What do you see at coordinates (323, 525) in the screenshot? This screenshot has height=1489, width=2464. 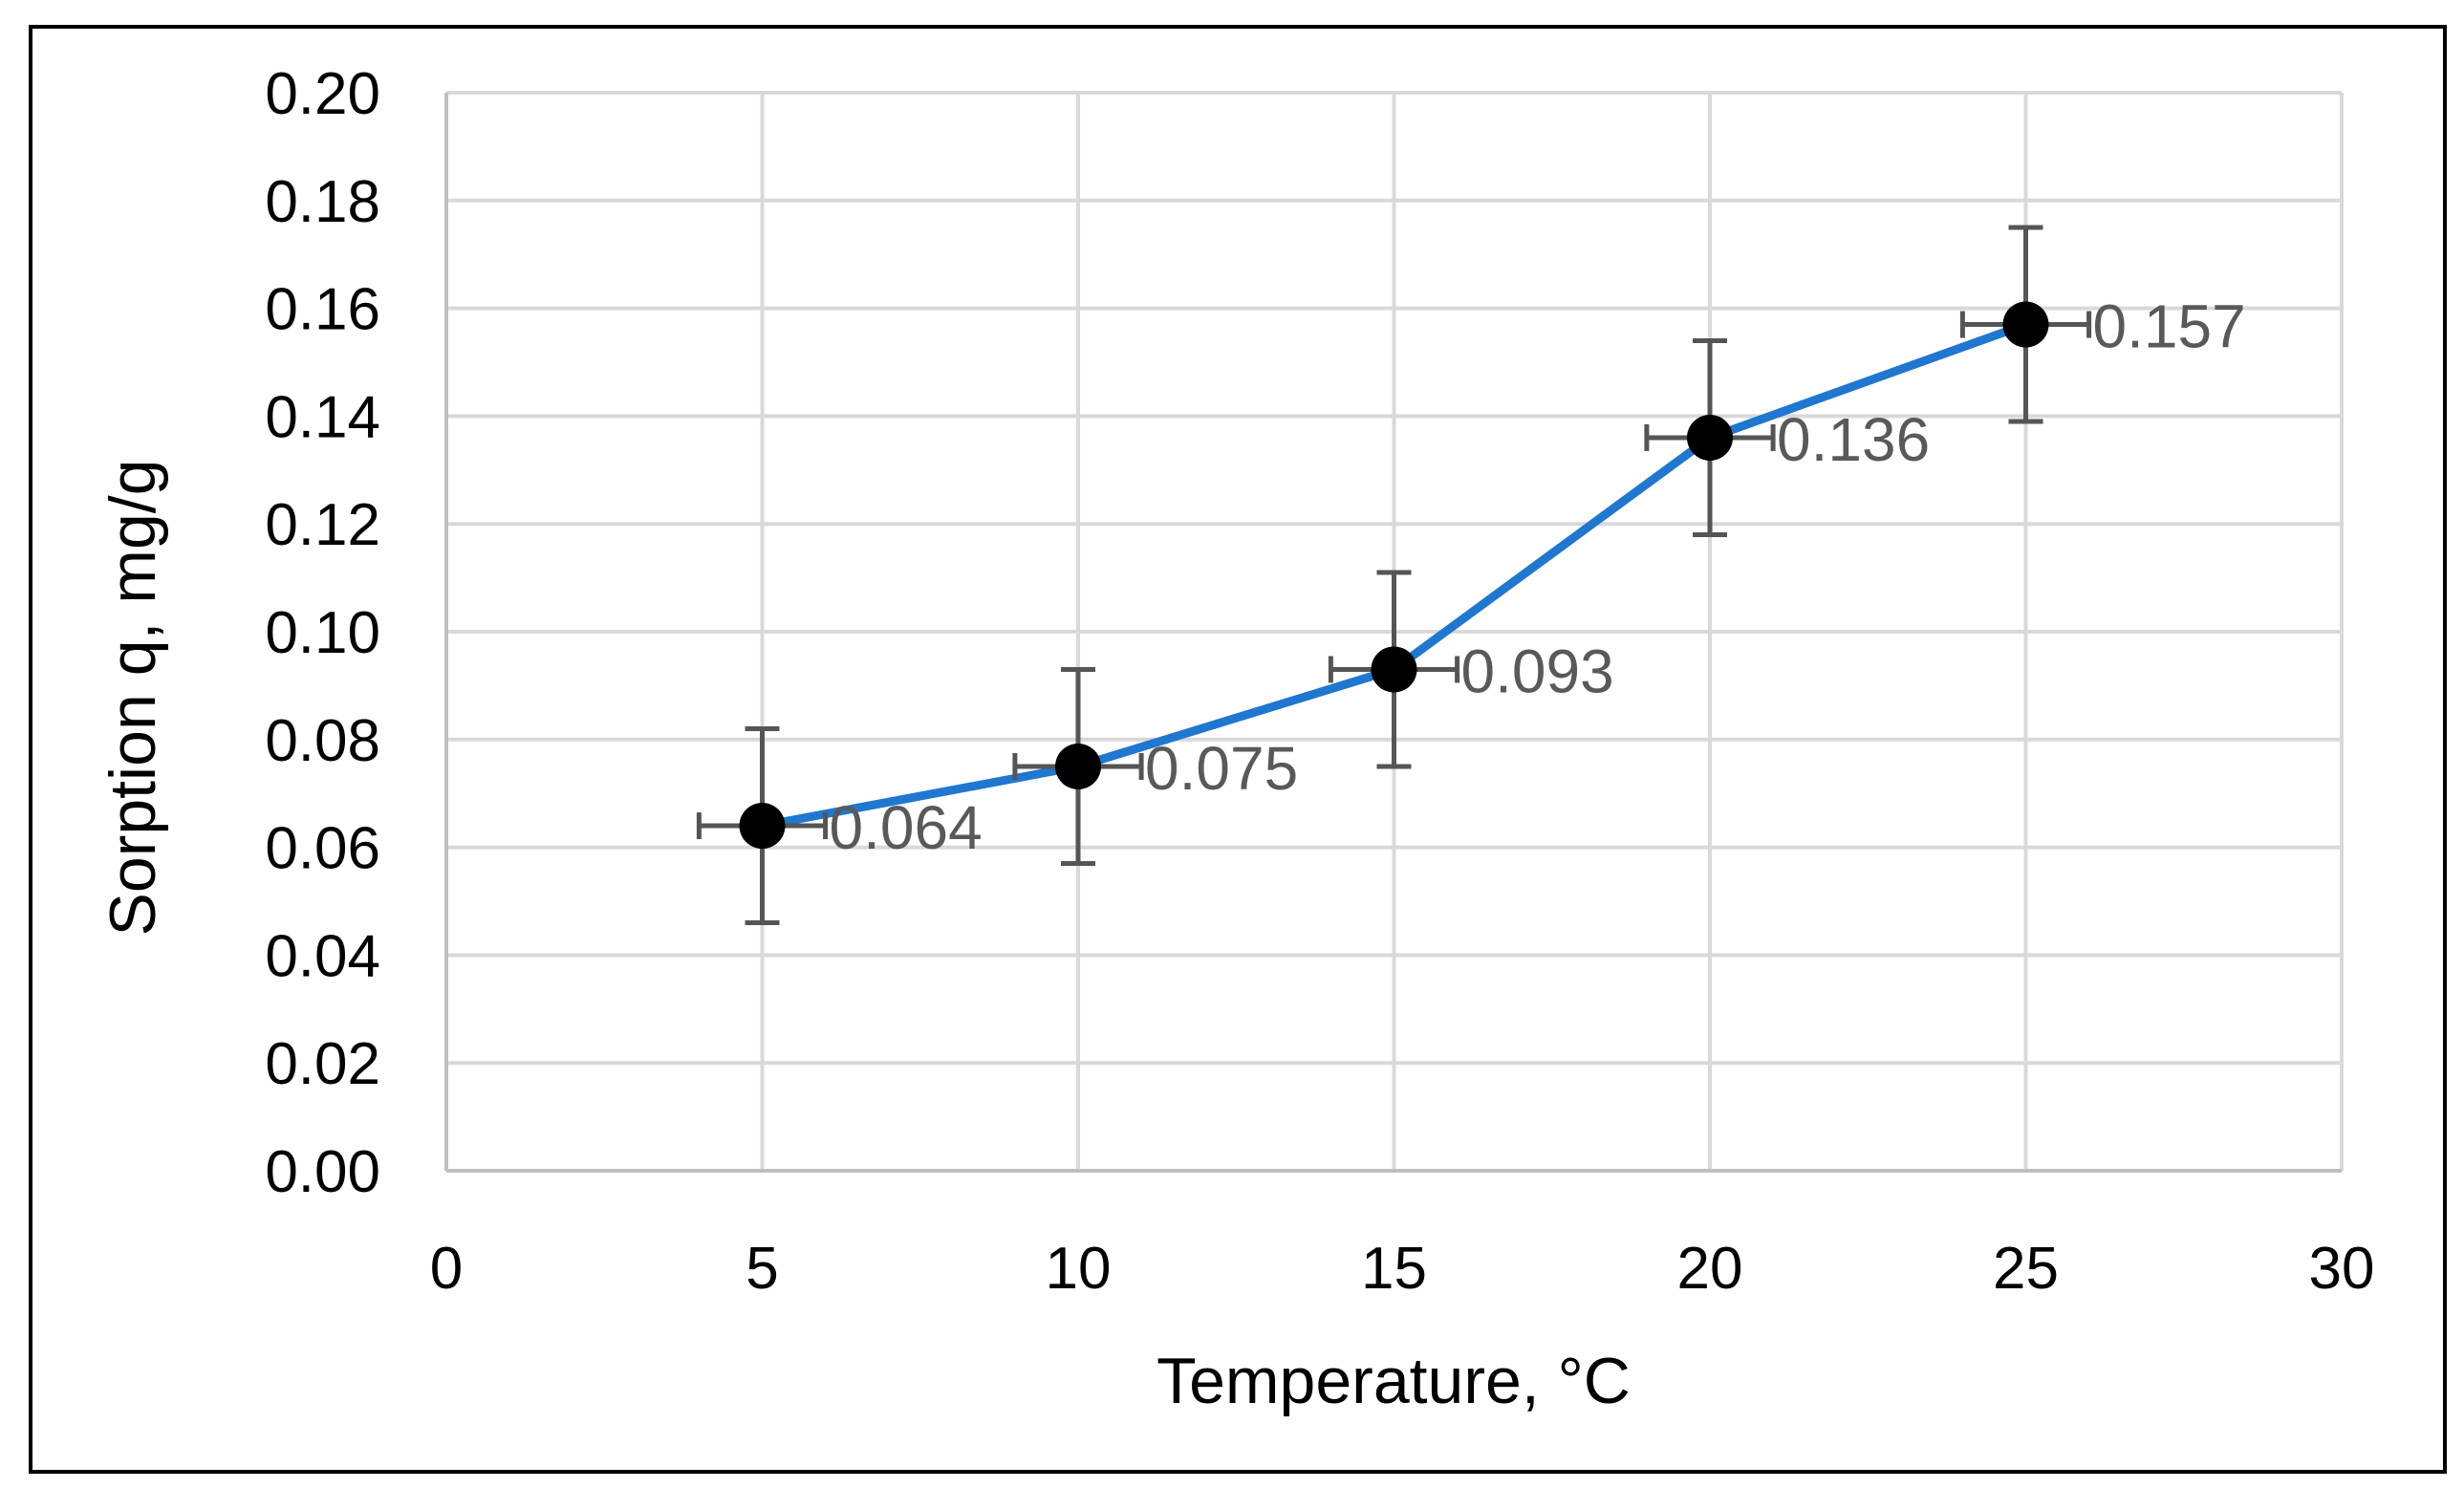 I see `y-tick-label: 0.12` at bounding box center [323, 525].